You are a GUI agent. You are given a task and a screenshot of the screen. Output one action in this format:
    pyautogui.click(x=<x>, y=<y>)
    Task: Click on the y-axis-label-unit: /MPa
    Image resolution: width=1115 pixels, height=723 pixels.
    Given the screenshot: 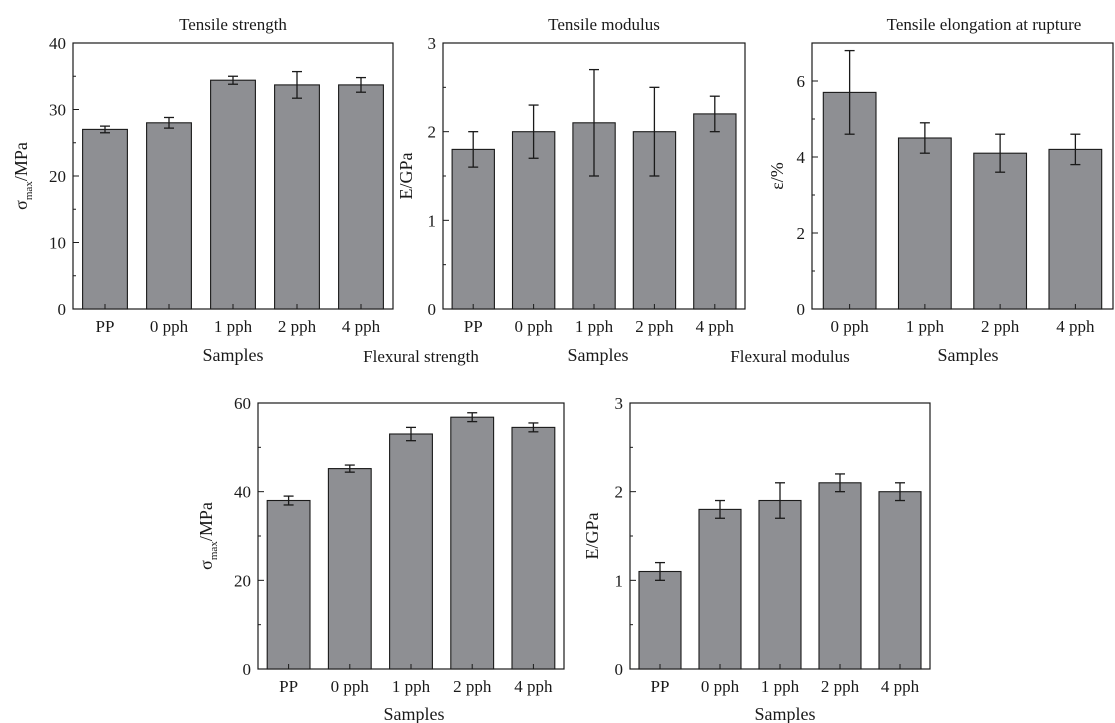 What is the action you would take?
    pyautogui.click(x=21, y=161)
    